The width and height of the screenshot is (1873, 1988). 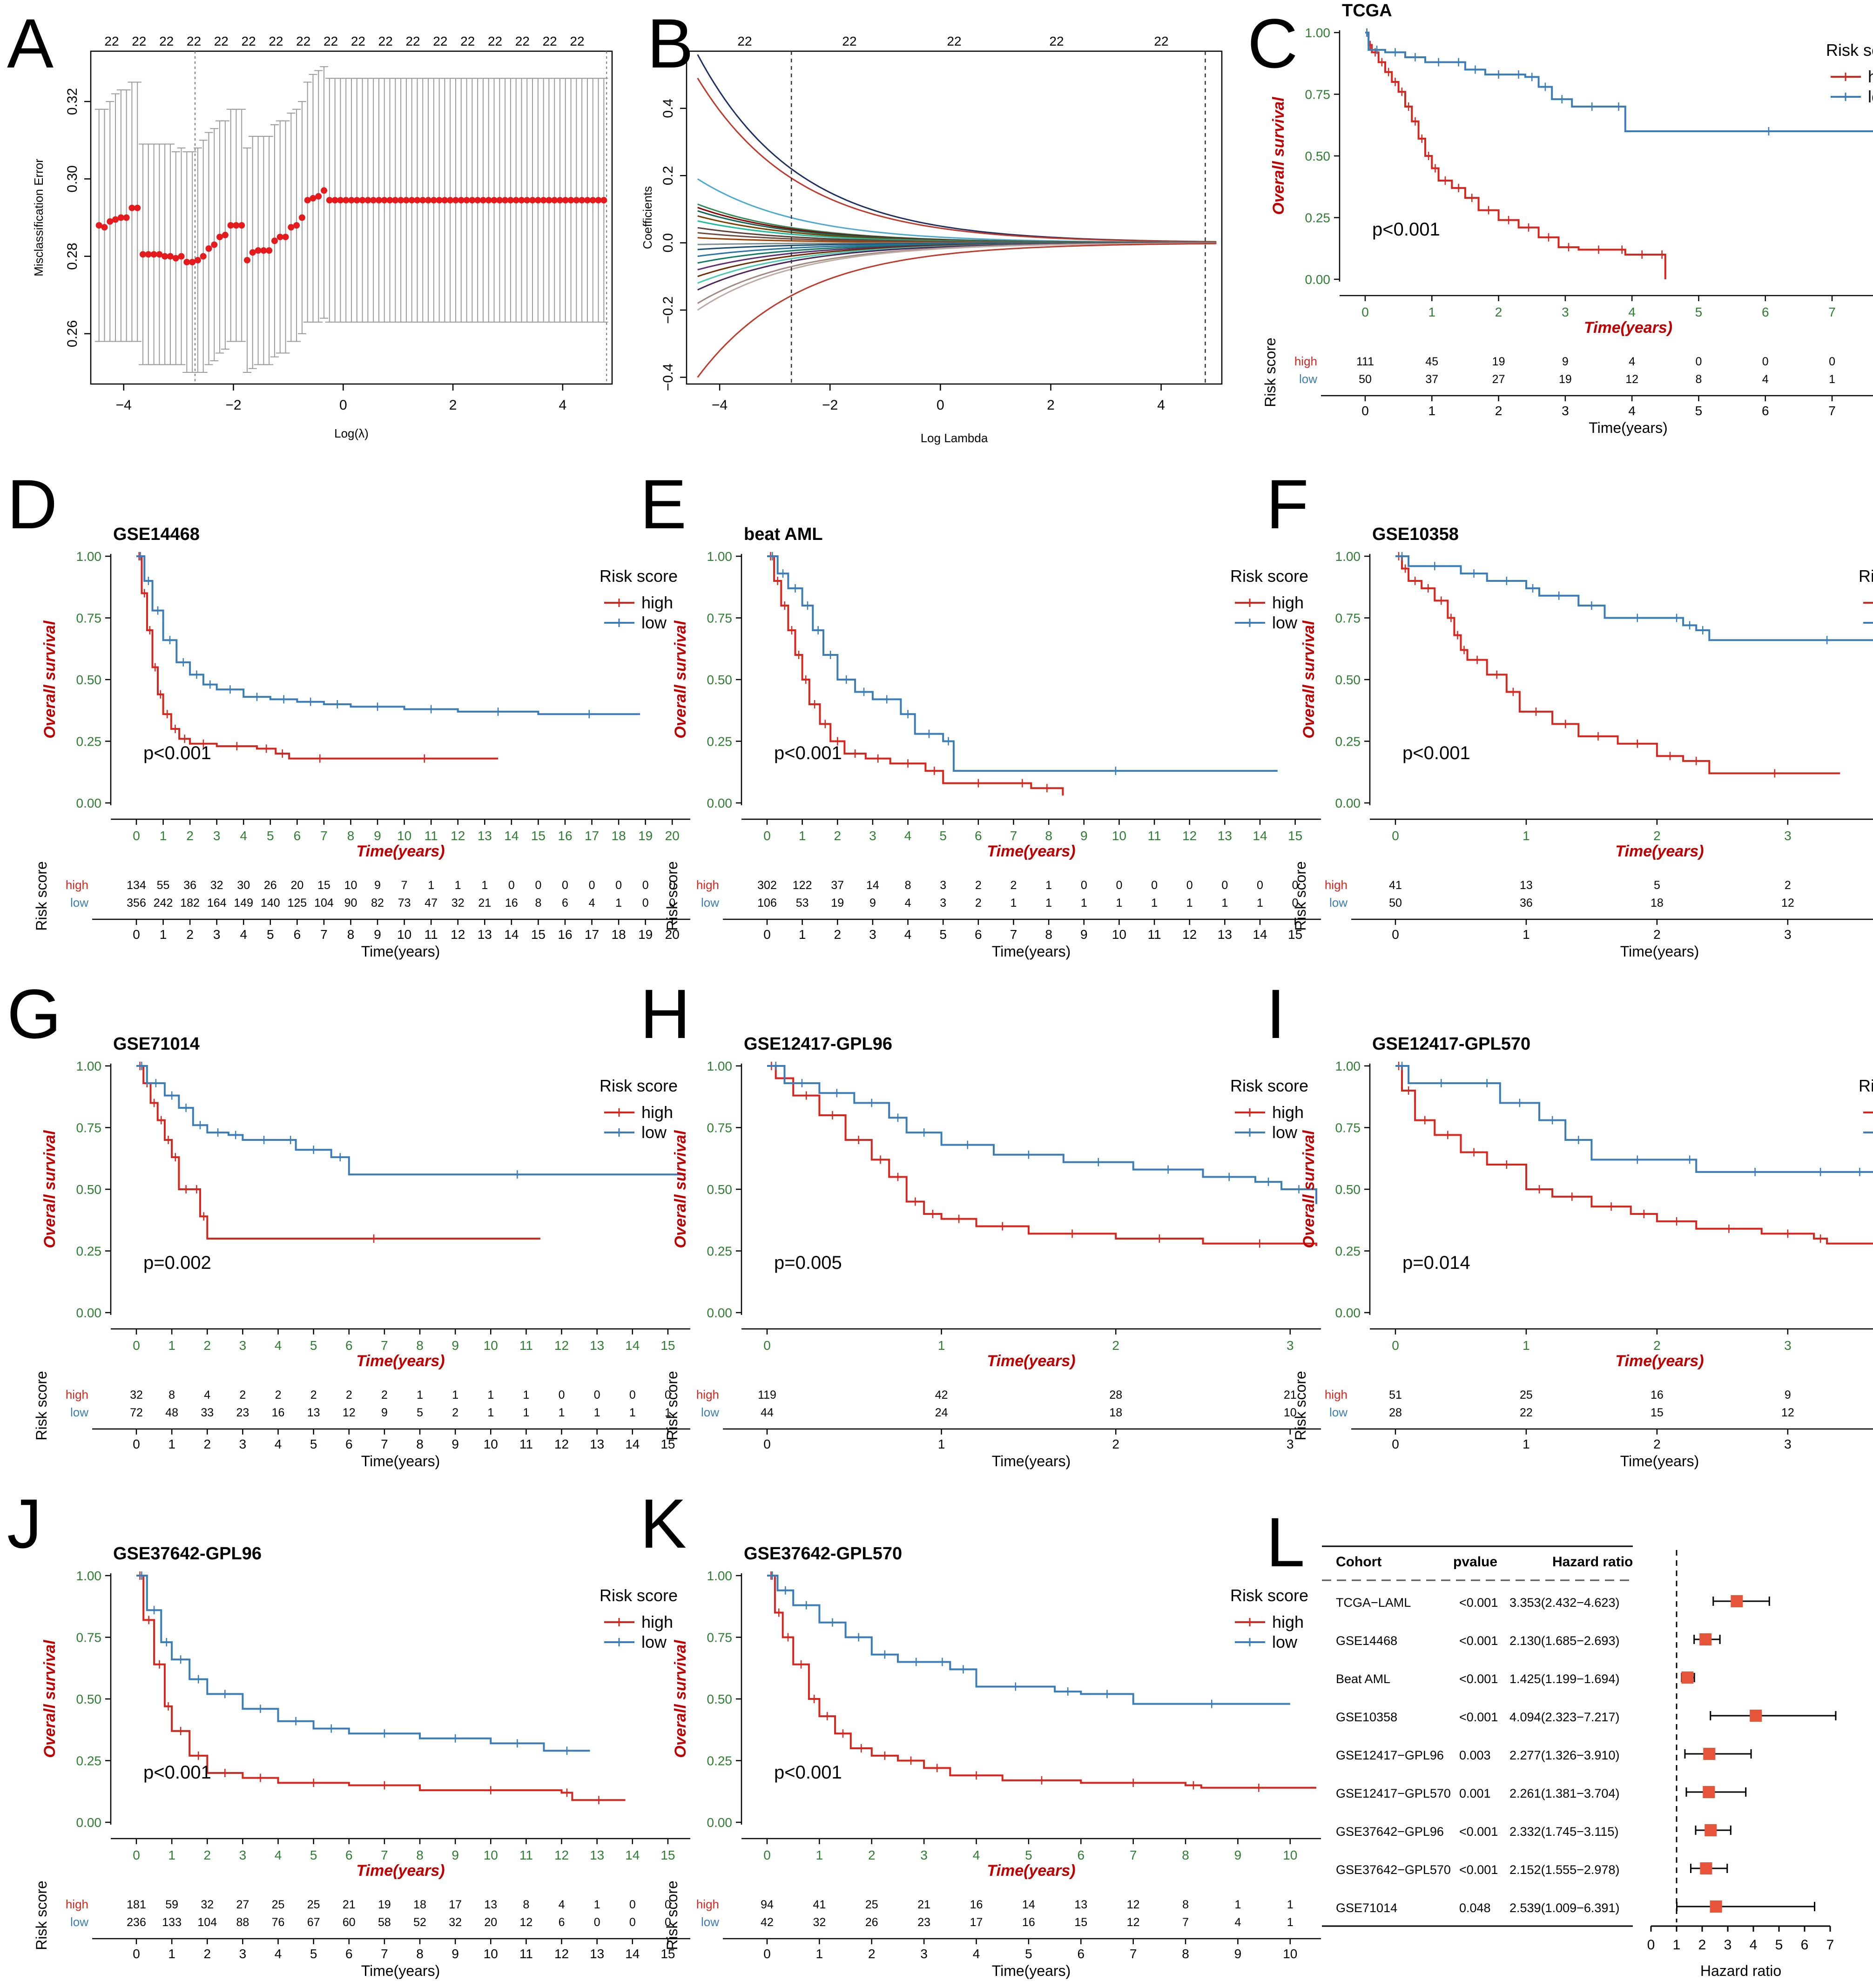 I want to click on x-axis-label: Time(years), so click(x=400, y=1871).